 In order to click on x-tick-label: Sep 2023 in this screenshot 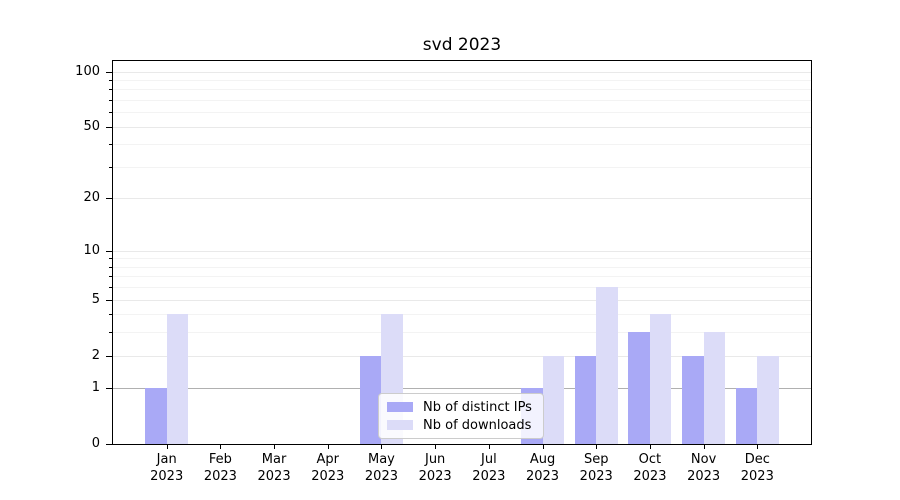, I will do `click(596, 468)`.